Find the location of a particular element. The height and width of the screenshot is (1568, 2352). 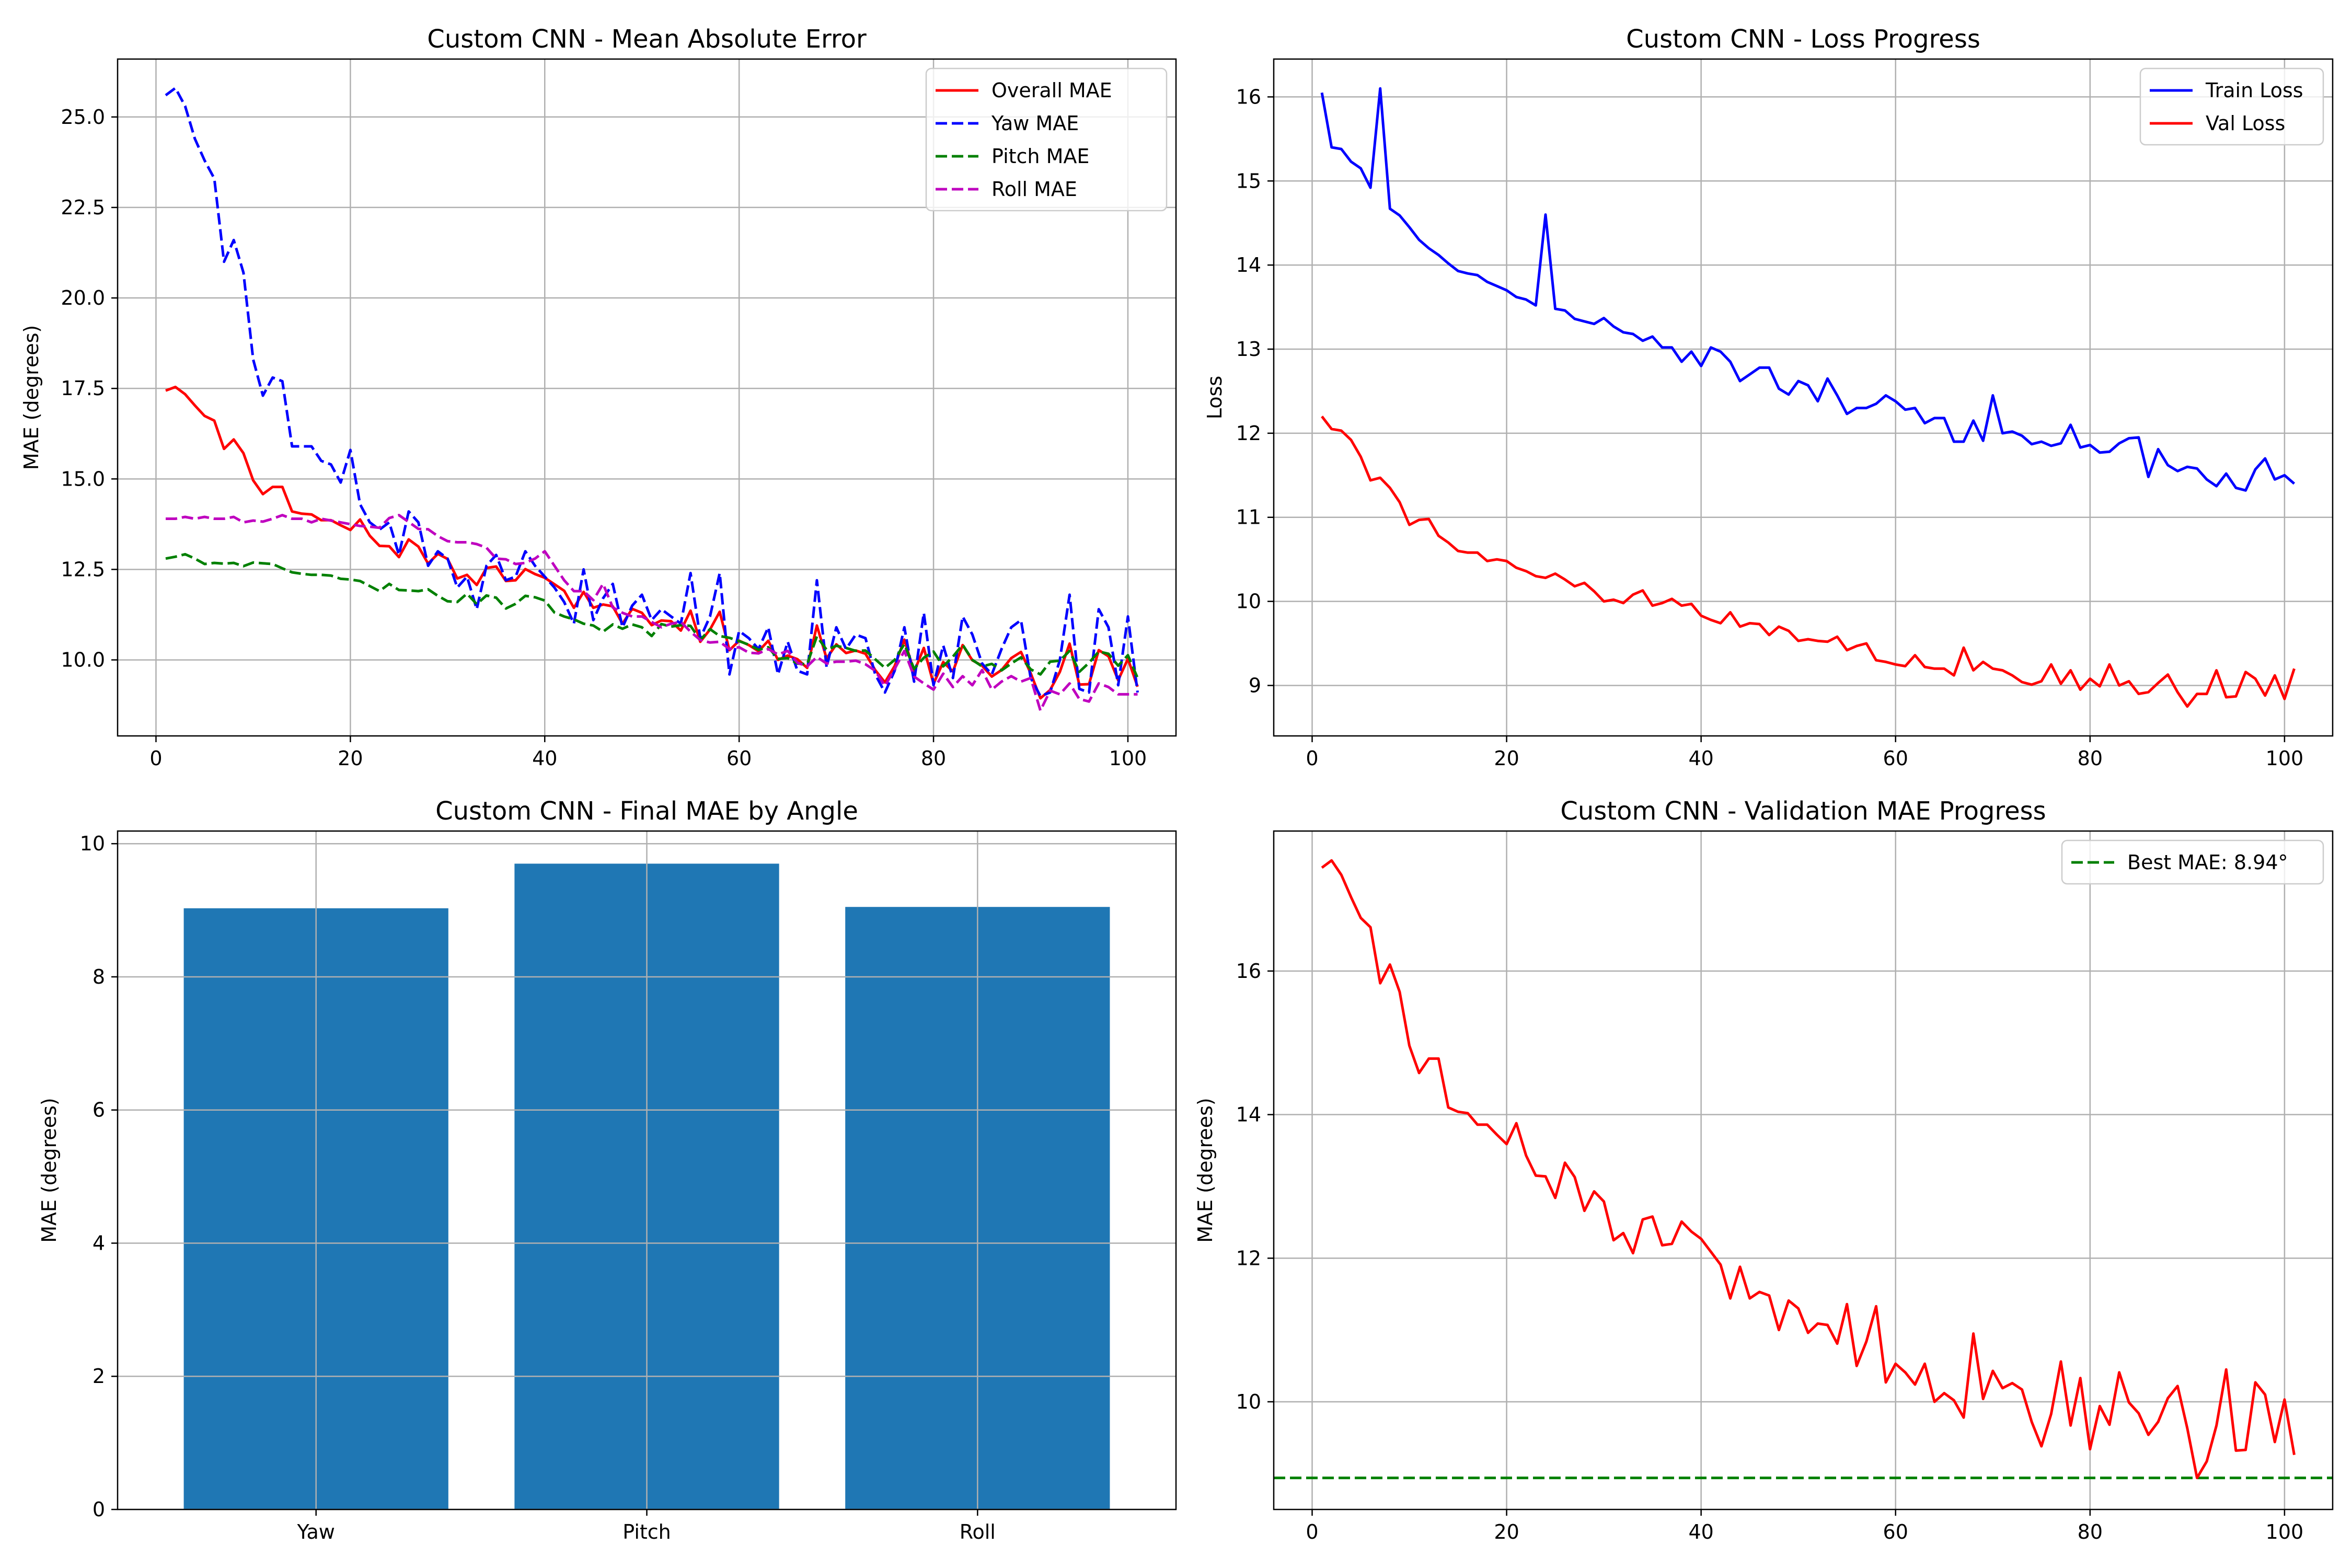

y-tick-label: 17.5 is located at coordinates (83, 388).